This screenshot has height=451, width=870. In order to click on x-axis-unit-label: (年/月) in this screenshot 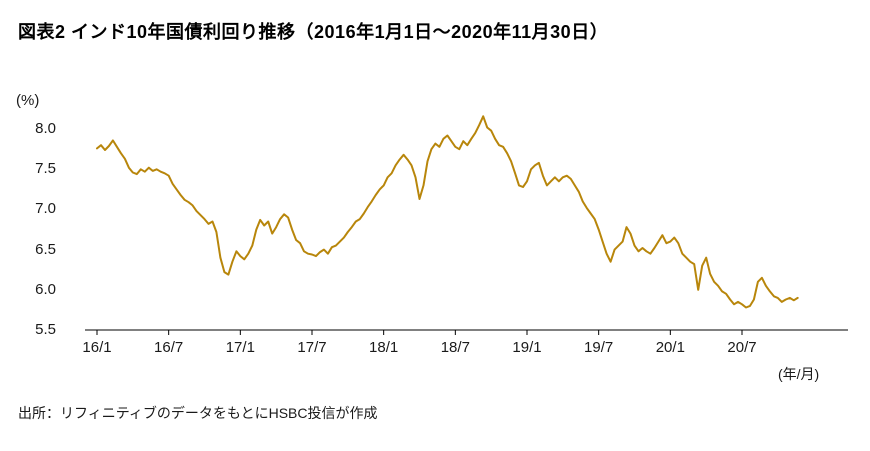, I will do `click(799, 374)`.